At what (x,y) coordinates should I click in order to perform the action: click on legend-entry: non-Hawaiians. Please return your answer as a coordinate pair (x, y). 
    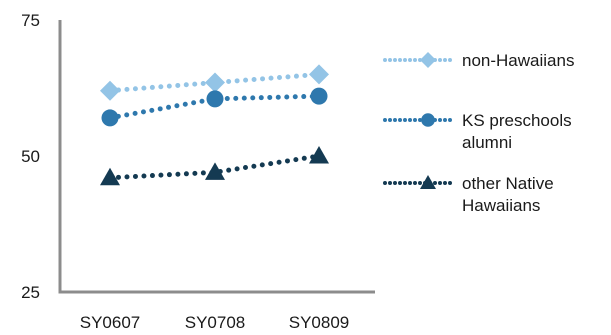
    Looking at the image, I should click on (478, 60).